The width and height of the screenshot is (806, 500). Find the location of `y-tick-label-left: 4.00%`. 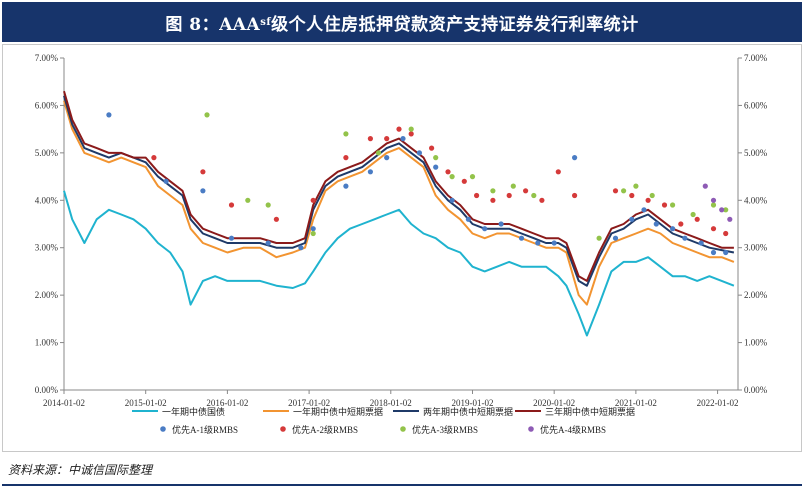

y-tick-label-left: 4.00% is located at coordinates (47, 200).